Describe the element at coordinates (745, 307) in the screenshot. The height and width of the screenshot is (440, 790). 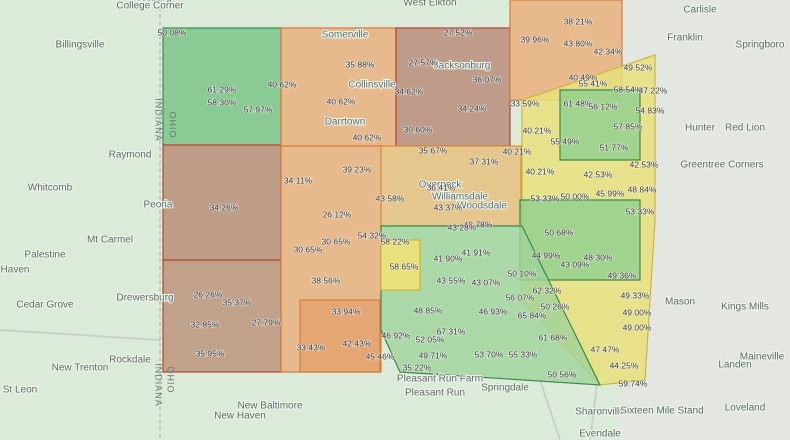
I see `place-label: Kings Mills` at that location.